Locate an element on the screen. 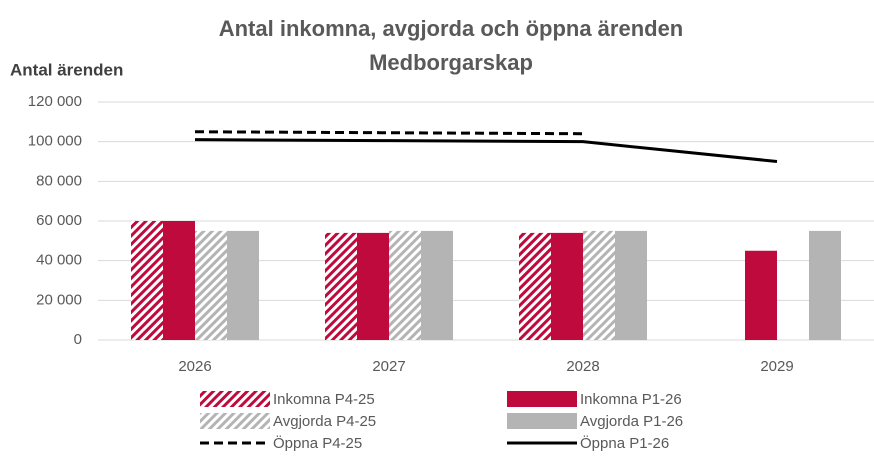 The image size is (874, 456). y-tick-label: 100 000 is located at coordinates (55, 141).